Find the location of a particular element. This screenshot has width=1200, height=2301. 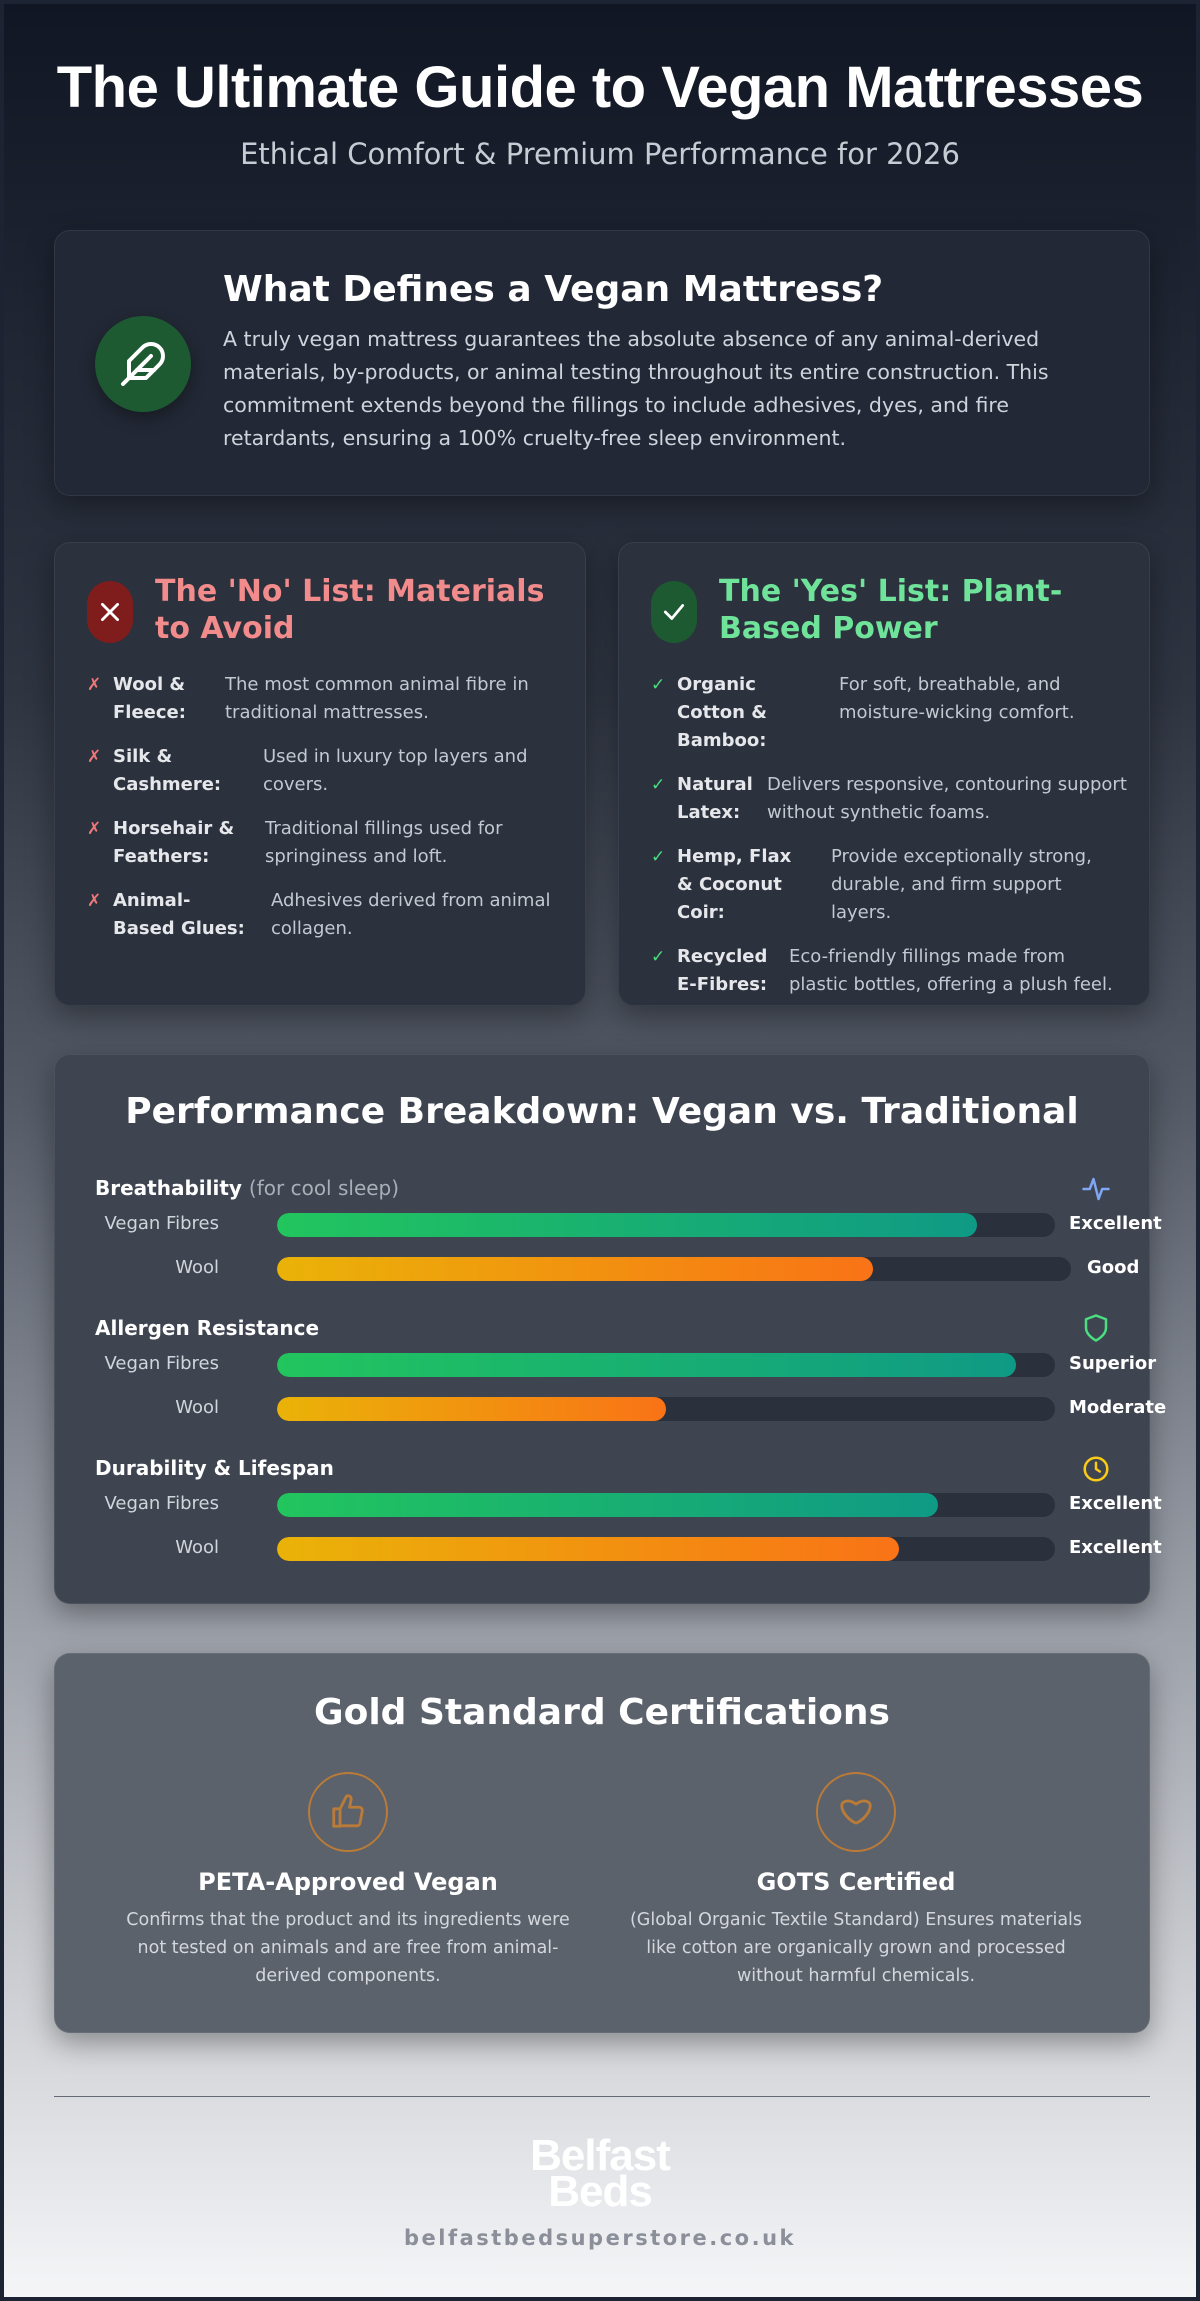

group-title-text: Durability & Lifespan is located at coordinates (214, 1468).